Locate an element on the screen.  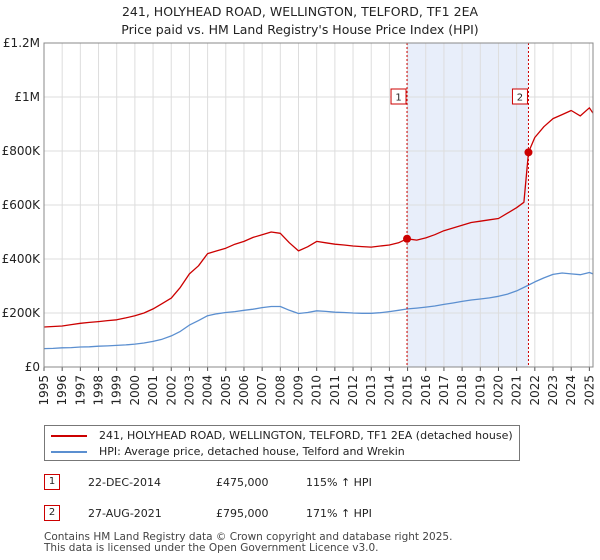
sale-row: 1 22-DEC-2014 £475,000 115% ↑ HPI is located at coordinates (322, 483).